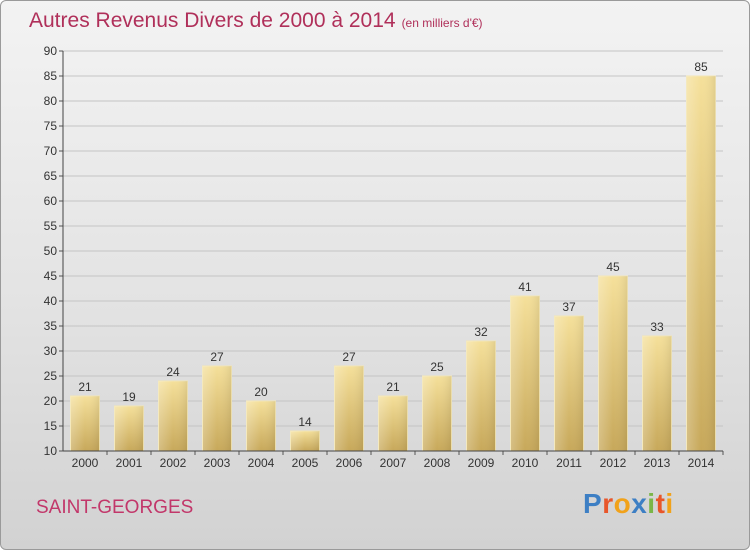 The height and width of the screenshot is (550, 750). Describe the element at coordinates (613, 267) in the screenshot. I see `bar-value-label: 45` at that location.